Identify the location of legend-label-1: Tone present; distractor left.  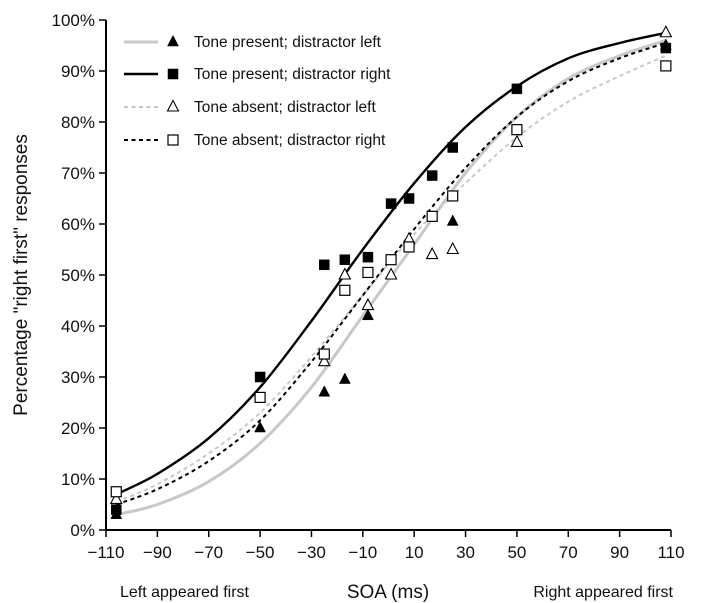
(288, 42).